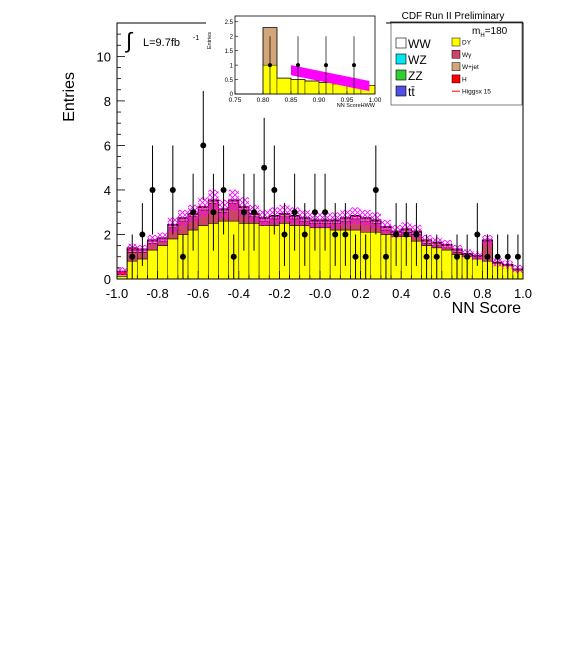 This screenshot has width=567, height=667. Describe the element at coordinates (347, 100) in the screenshot. I see `inset-x-tick-label: 0.95` at that location.